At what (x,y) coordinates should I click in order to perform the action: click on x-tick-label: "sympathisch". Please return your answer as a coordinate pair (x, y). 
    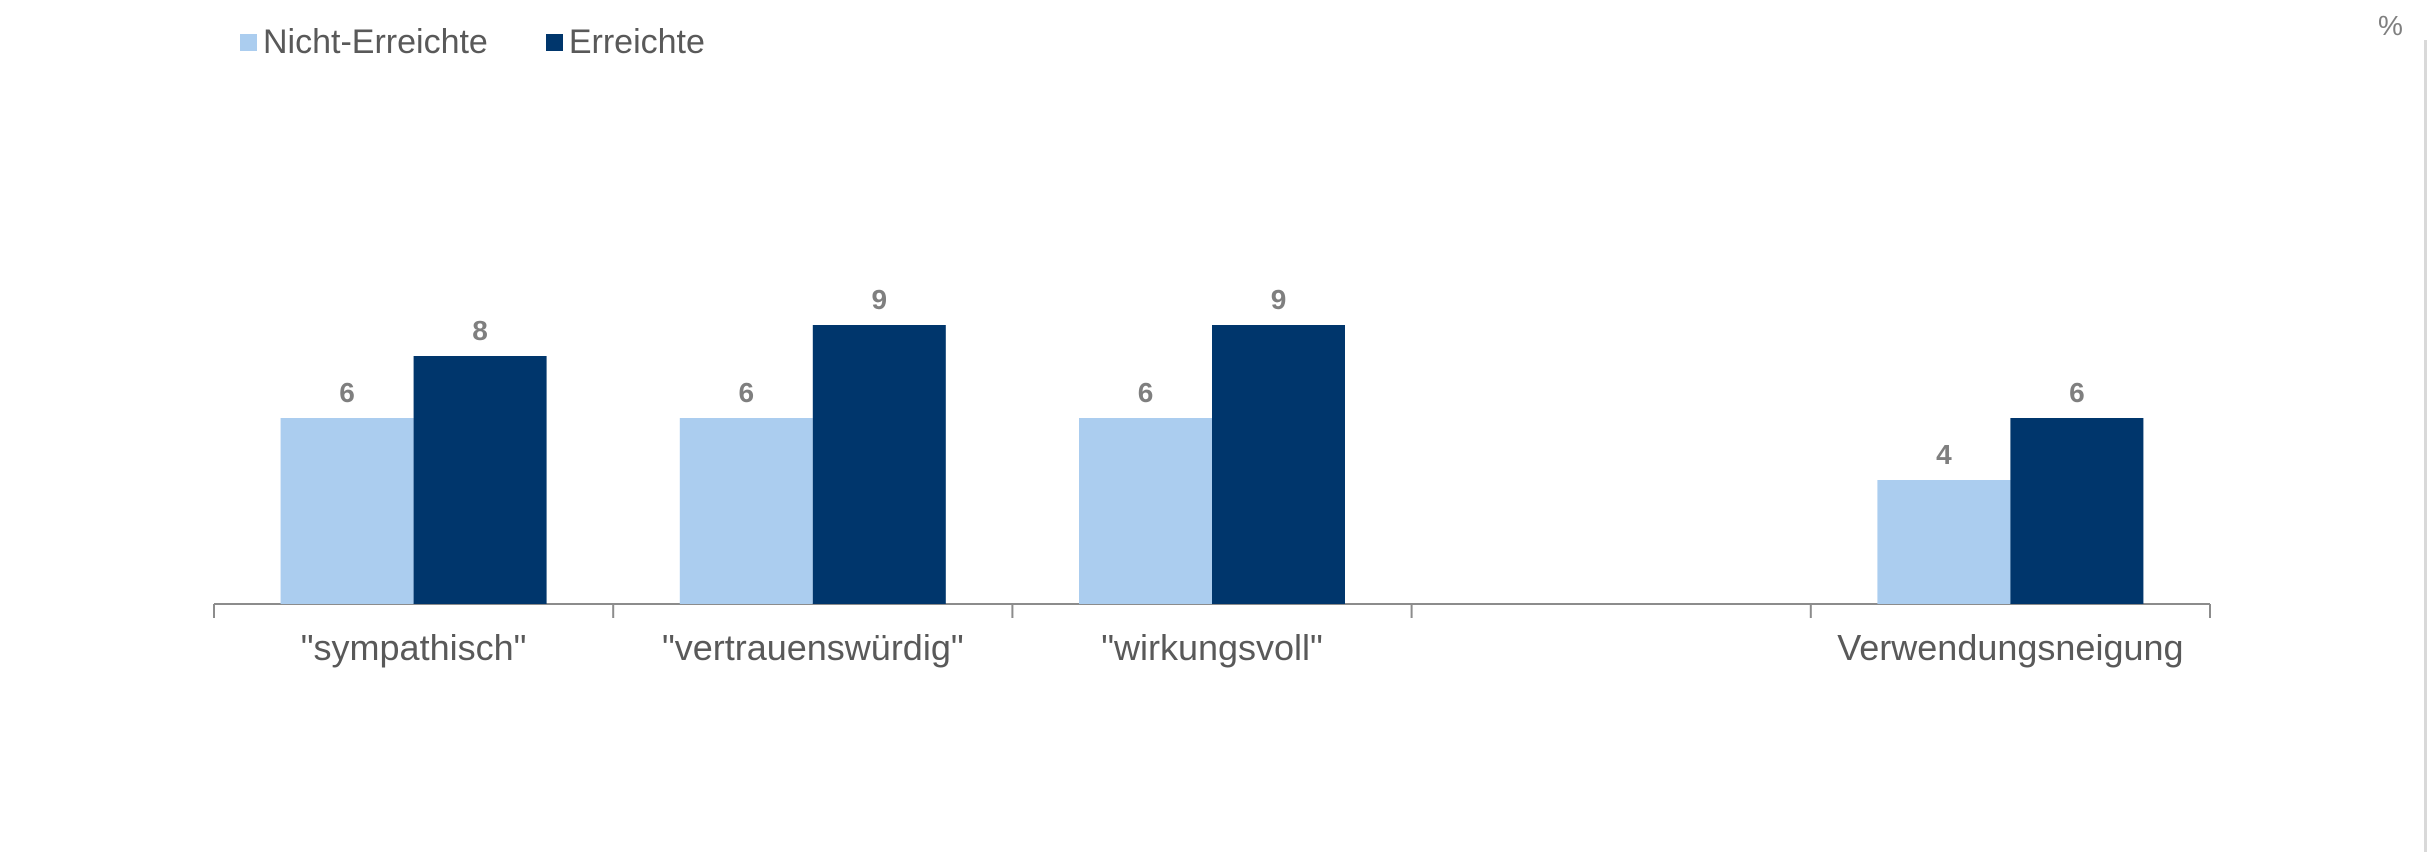
    Looking at the image, I should click on (414, 647).